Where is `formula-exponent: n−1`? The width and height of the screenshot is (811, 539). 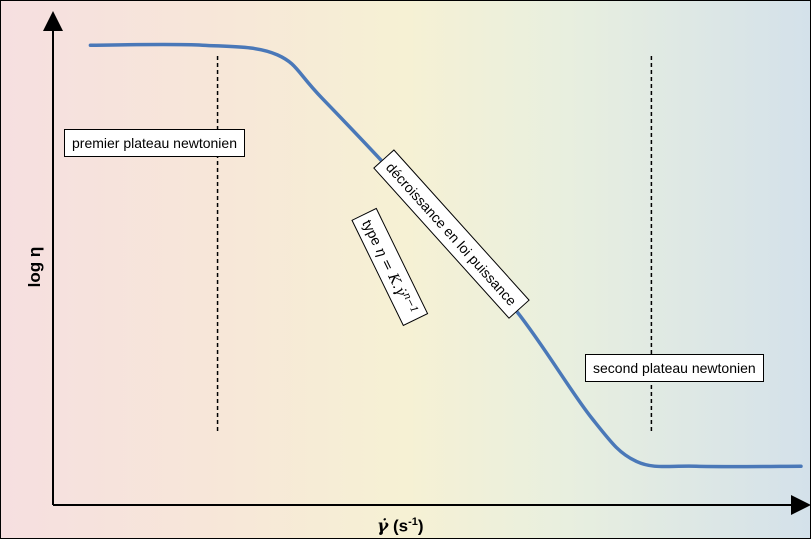
formula-exponent: n−1 is located at coordinates (410, 303).